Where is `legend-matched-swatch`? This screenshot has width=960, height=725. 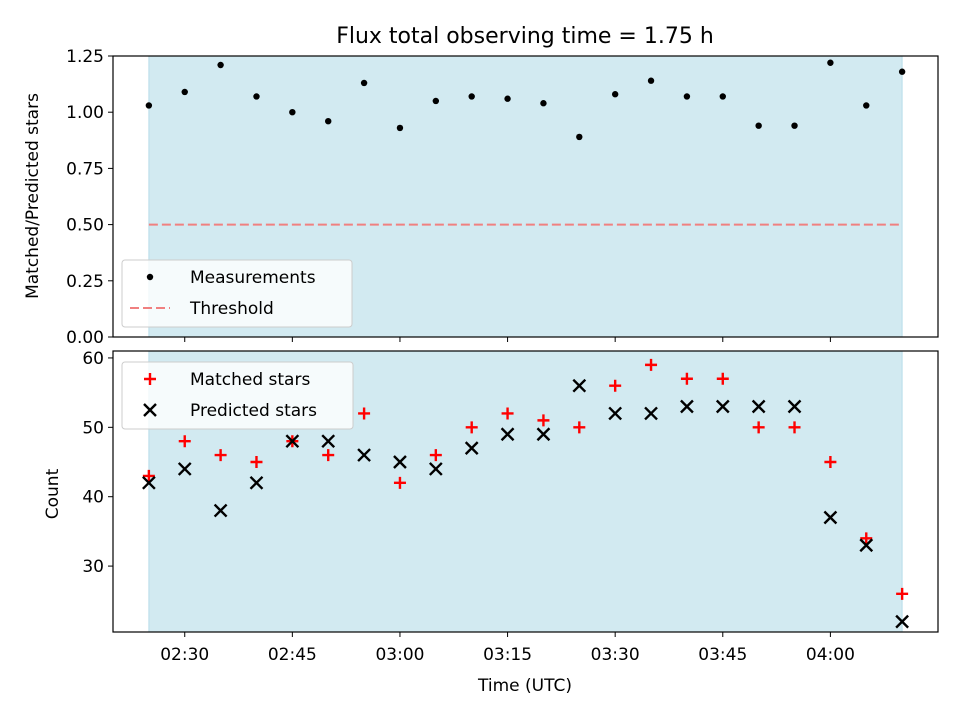 legend-matched-swatch is located at coordinates (150, 379).